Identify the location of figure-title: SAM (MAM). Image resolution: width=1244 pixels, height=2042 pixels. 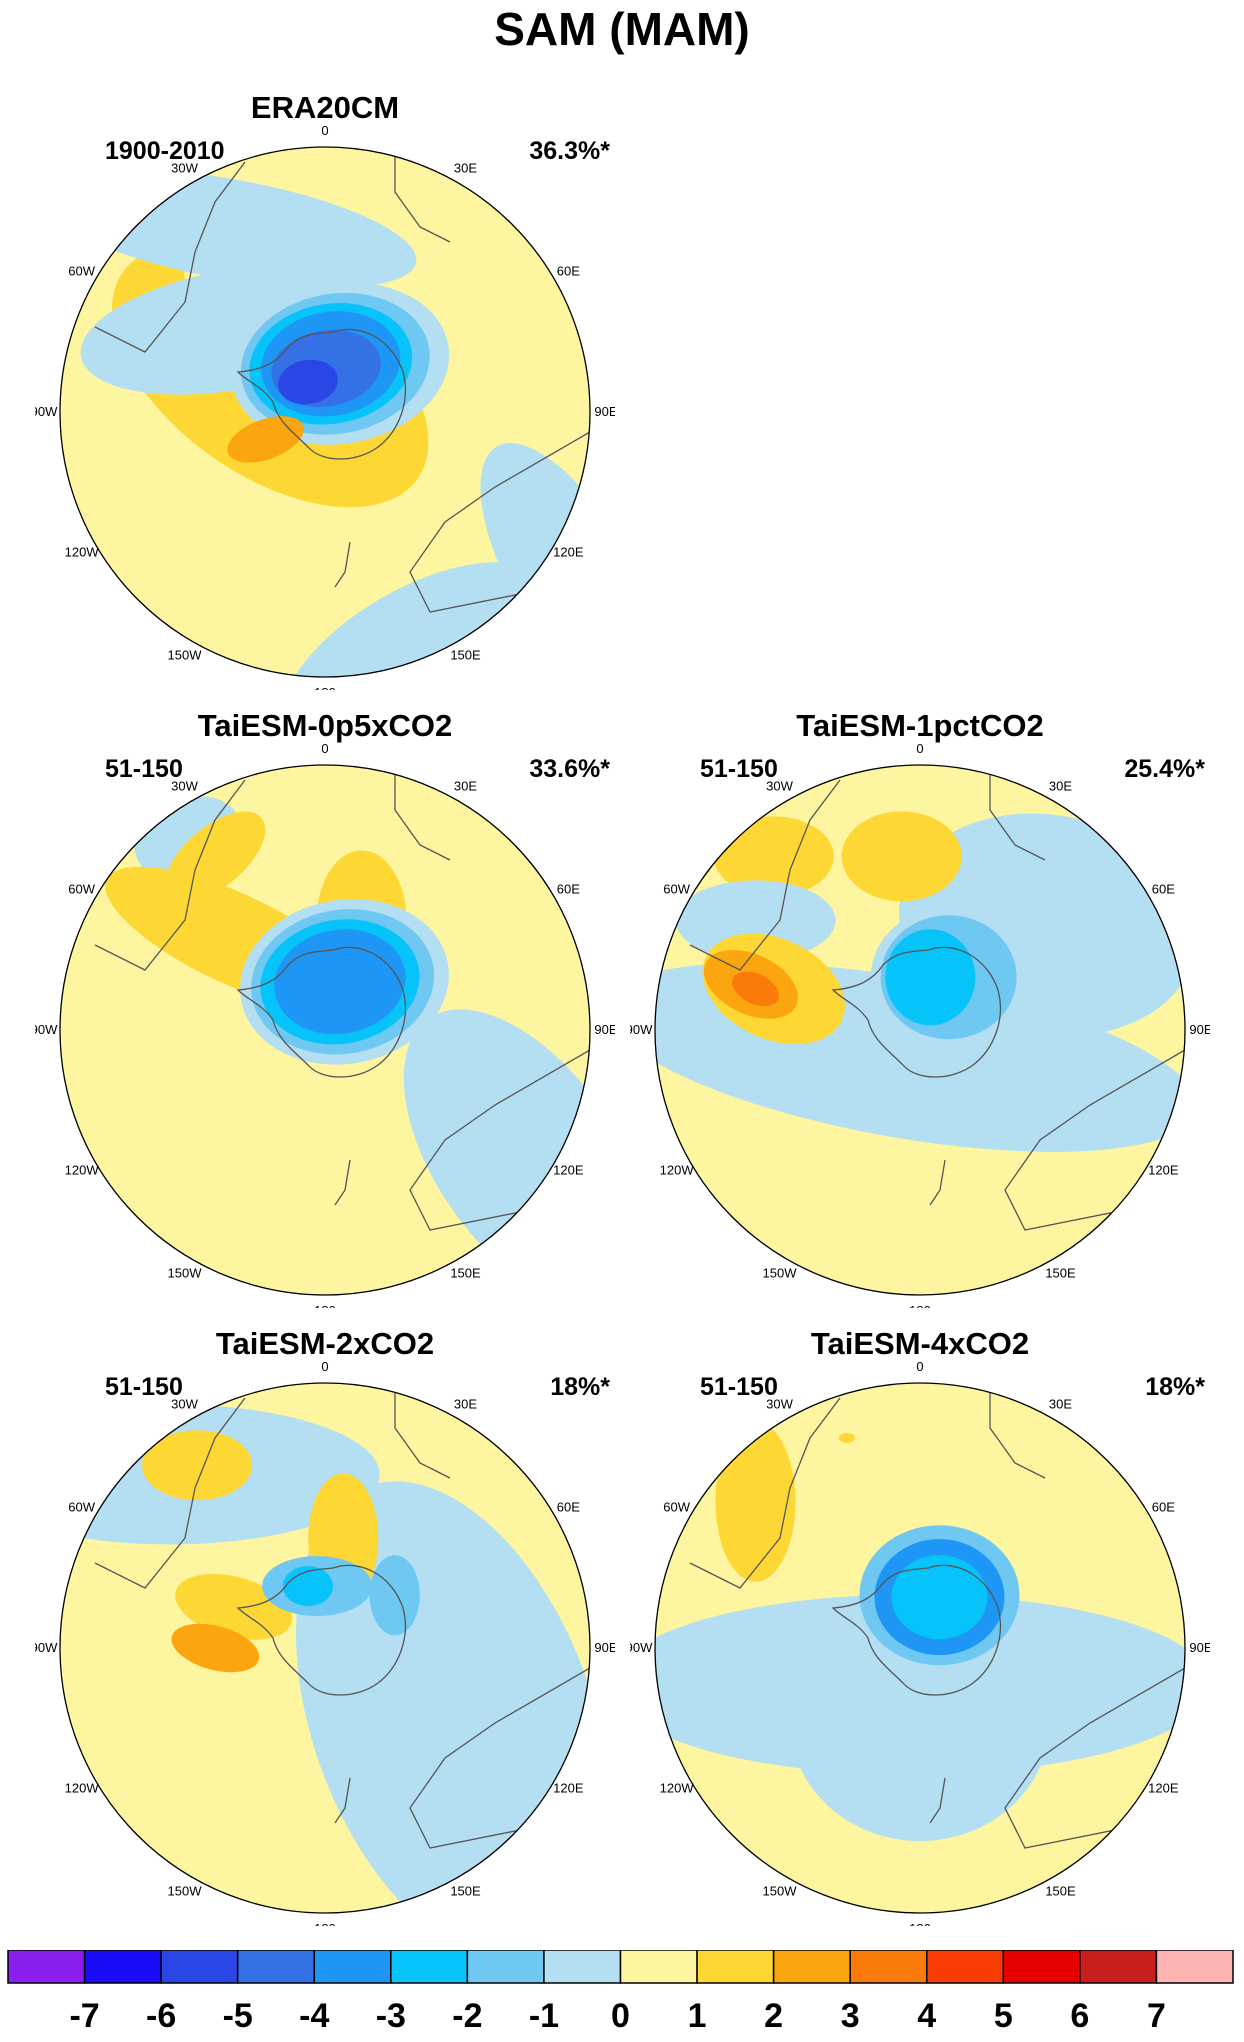
(622, 29).